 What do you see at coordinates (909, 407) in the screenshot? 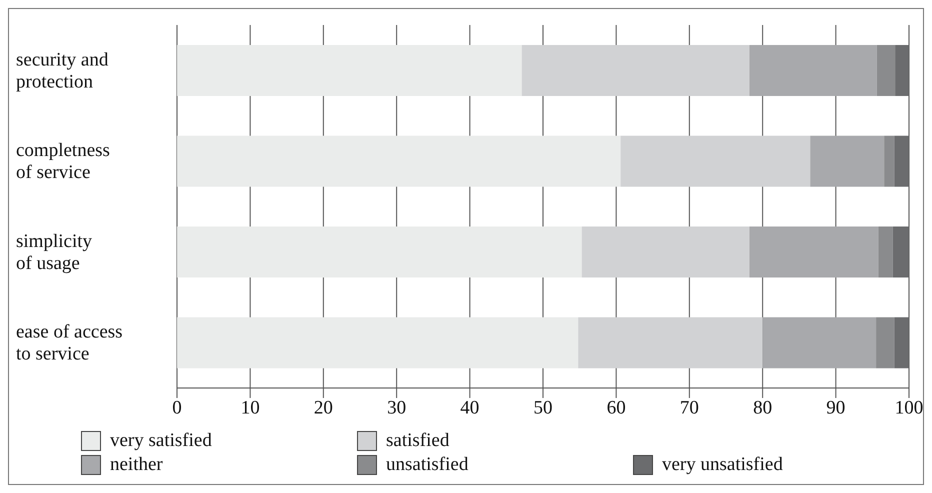
I see `x-tick-label: 100` at bounding box center [909, 407].